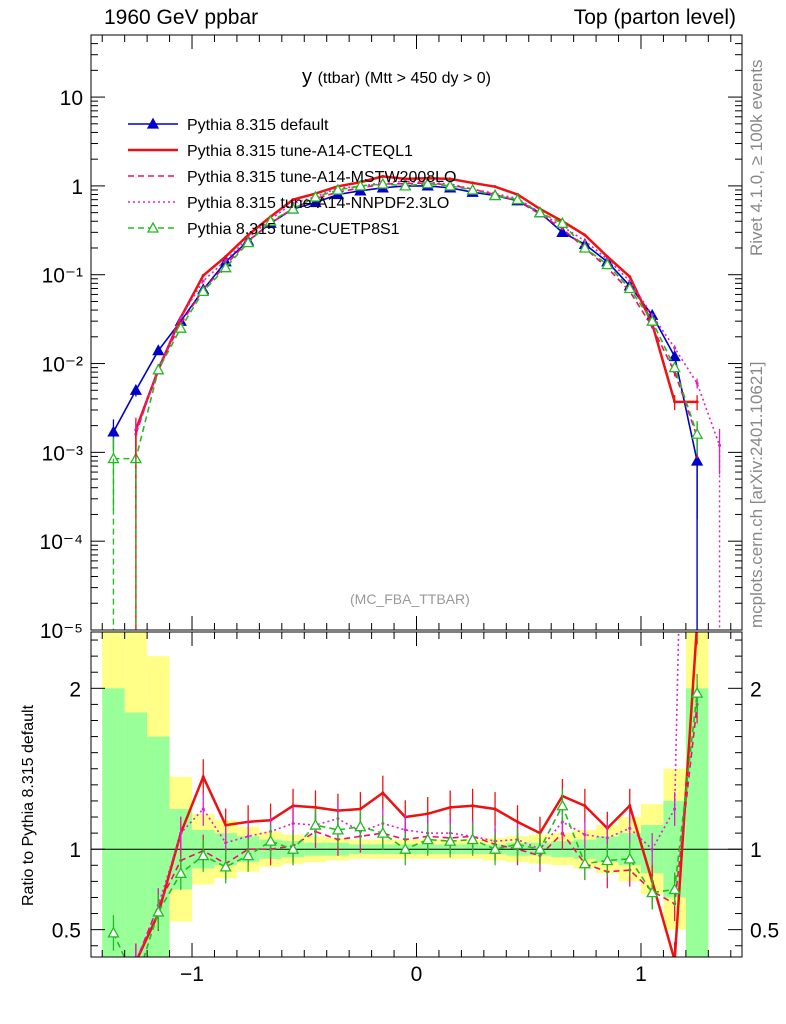 This screenshot has width=786, height=1024. Describe the element at coordinates (61, 542) in the screenshot. I see `y-tick-label: 10⁻⁴` at that location.